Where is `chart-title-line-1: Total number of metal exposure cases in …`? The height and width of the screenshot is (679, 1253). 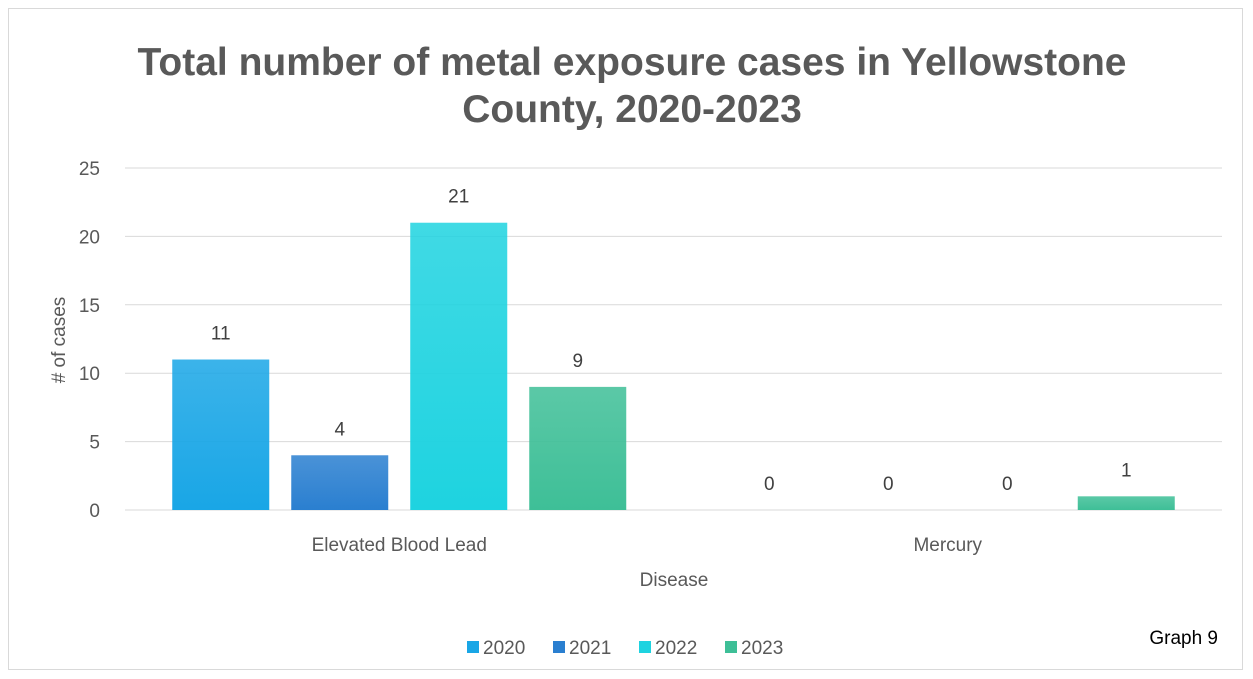
chart-title-line-1: Total number of metal exposure cases in … is located at coordinates (631, 62).